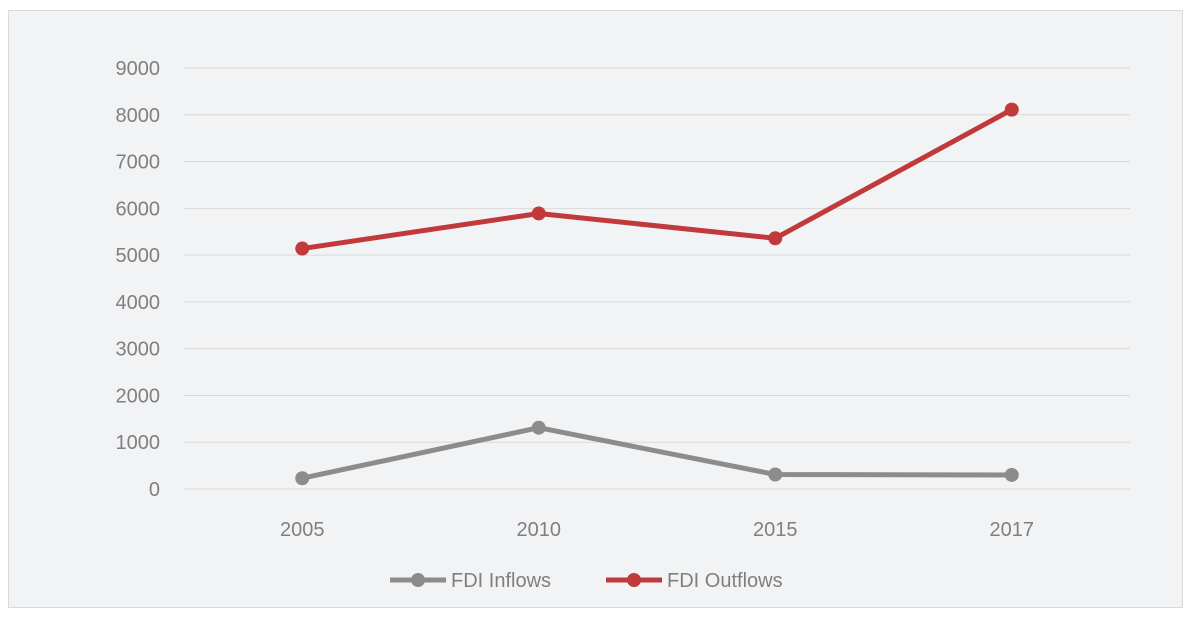 The height and width of the screenshot is (617, 1192). Describe the element at coordinates (1012, 530) in the screenshot. I see `x-tick-label: 2017` at that location.